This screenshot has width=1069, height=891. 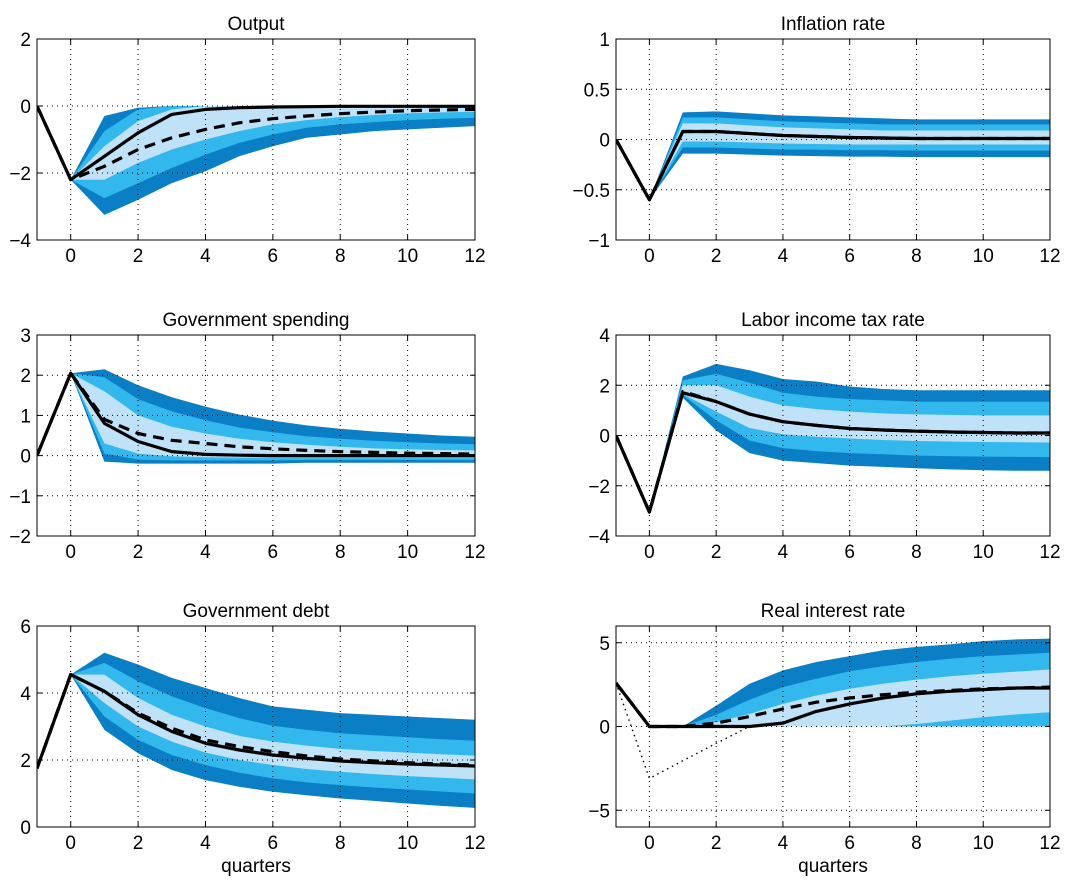 What do you see at coordinates (833, 320) in the screenshot?
I see `chart-title: Labor income tax rate` at bounding box center [833, 320].